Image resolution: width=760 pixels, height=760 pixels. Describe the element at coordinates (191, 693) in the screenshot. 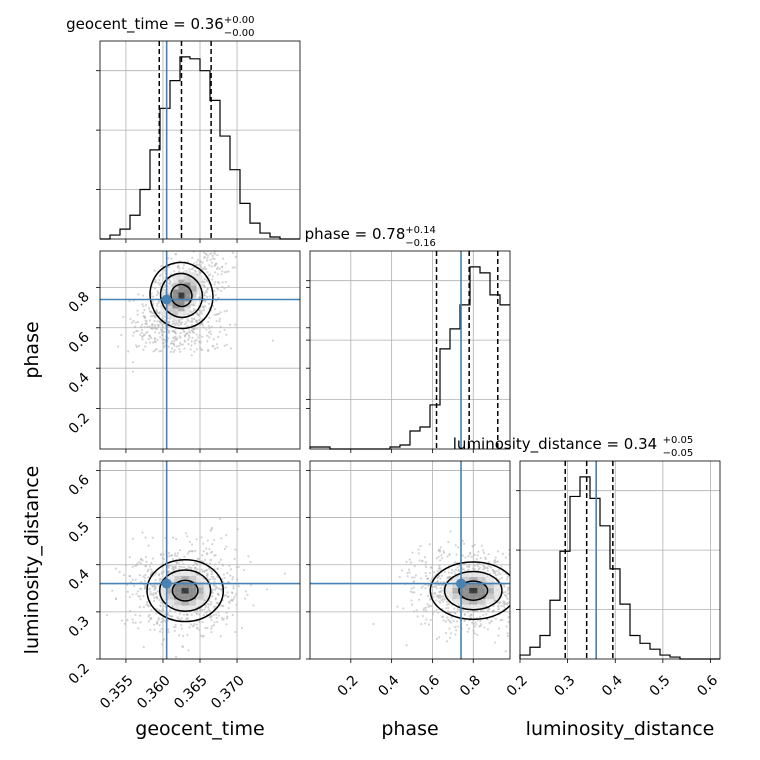

I see `xtick-label-geocent_time-2: 0.365` at that location.